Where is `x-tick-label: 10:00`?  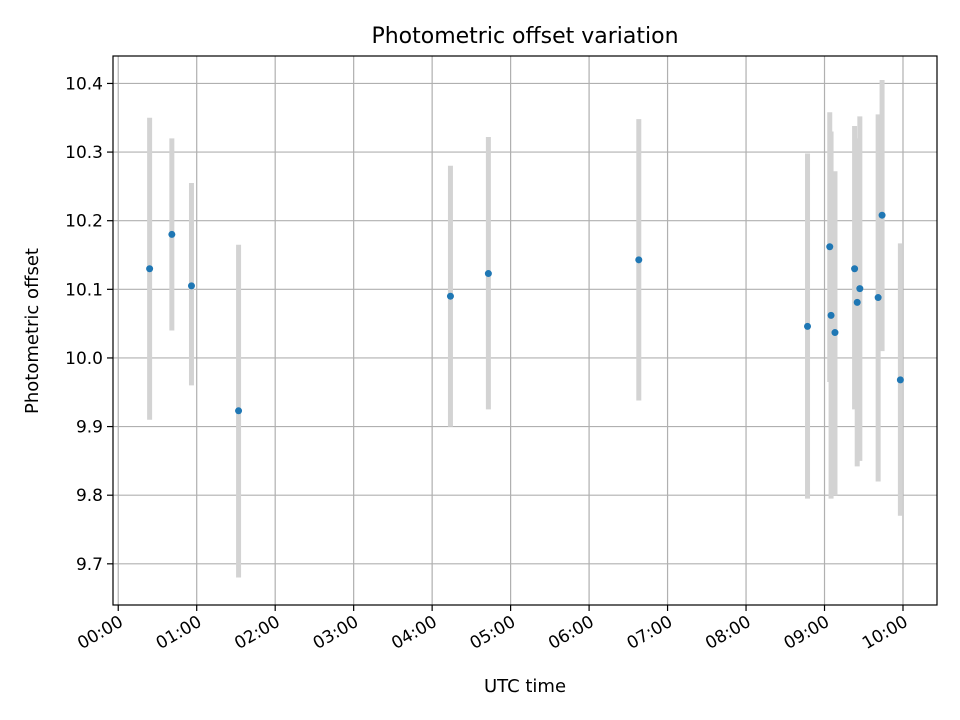
x-tick-label: 10:00 is located at coordinates (885, 633).